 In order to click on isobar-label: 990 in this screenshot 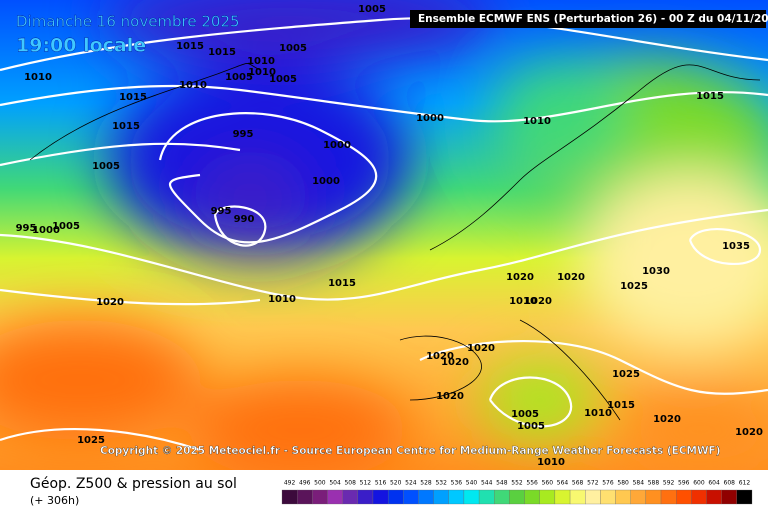, I will do `click(244, 219)`.